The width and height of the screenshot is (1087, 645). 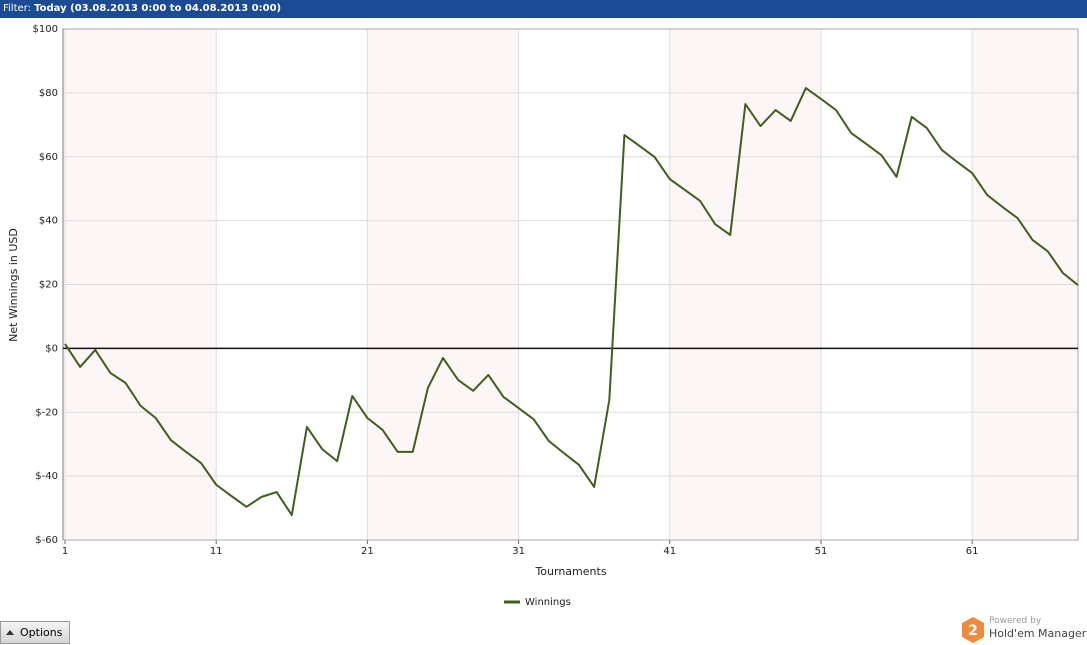 I want to click on x-tick-label: 21, so click(x=367, y=551).